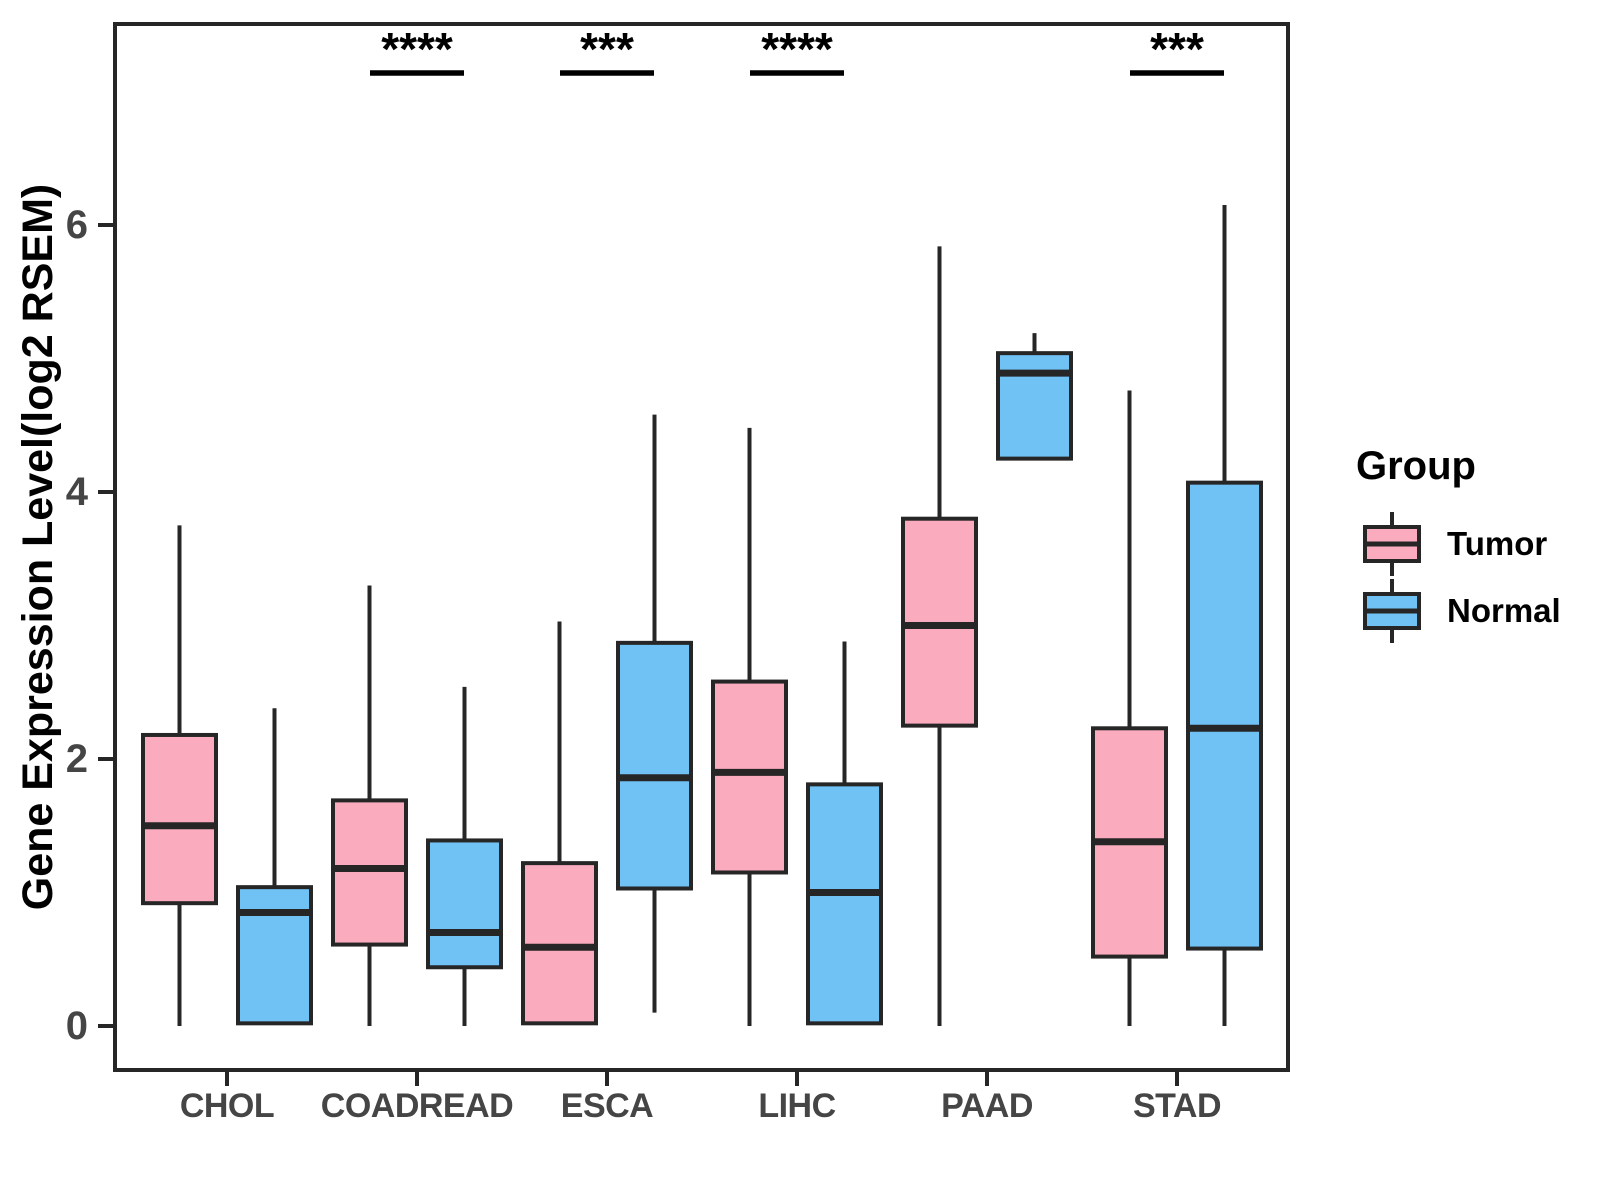 The width and height of the screenshot is (1600, 1200). Describe the element at coordinates (1504, 610) in the screenshot. I see `legend-entry-label-normal: Normal` at that location.